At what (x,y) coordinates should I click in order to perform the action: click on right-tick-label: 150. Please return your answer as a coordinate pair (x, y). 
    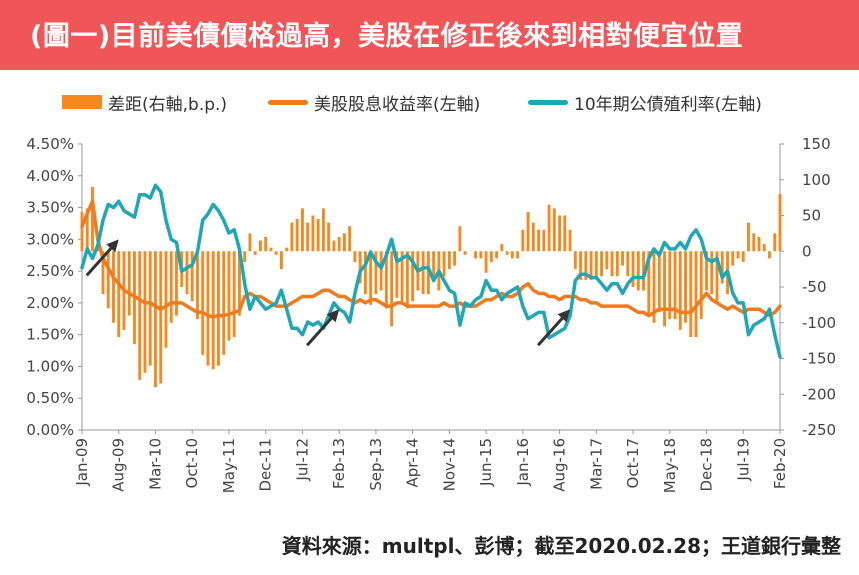
    Looking at the image, I should click on (816, 144).